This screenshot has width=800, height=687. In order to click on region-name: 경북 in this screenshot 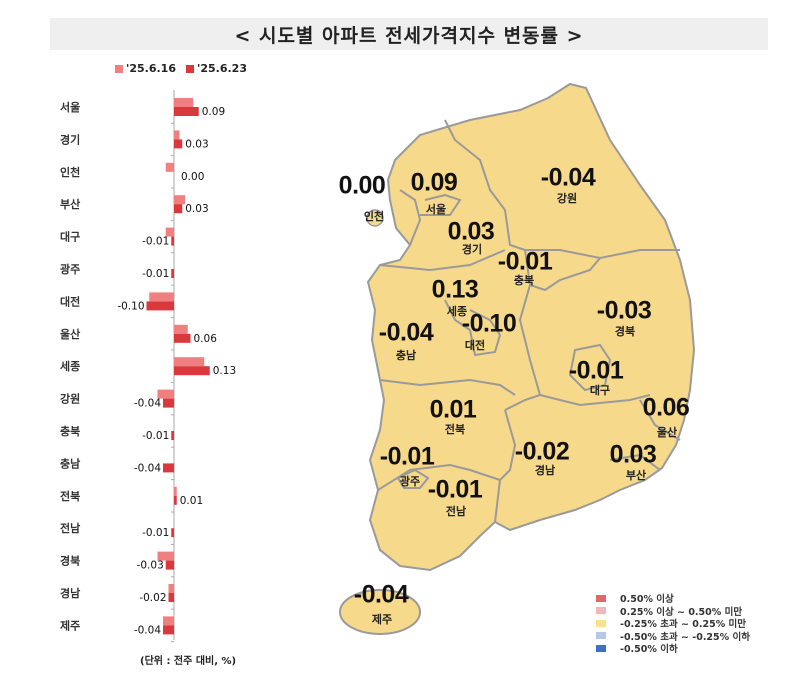, I will do `click(625, 331)`.